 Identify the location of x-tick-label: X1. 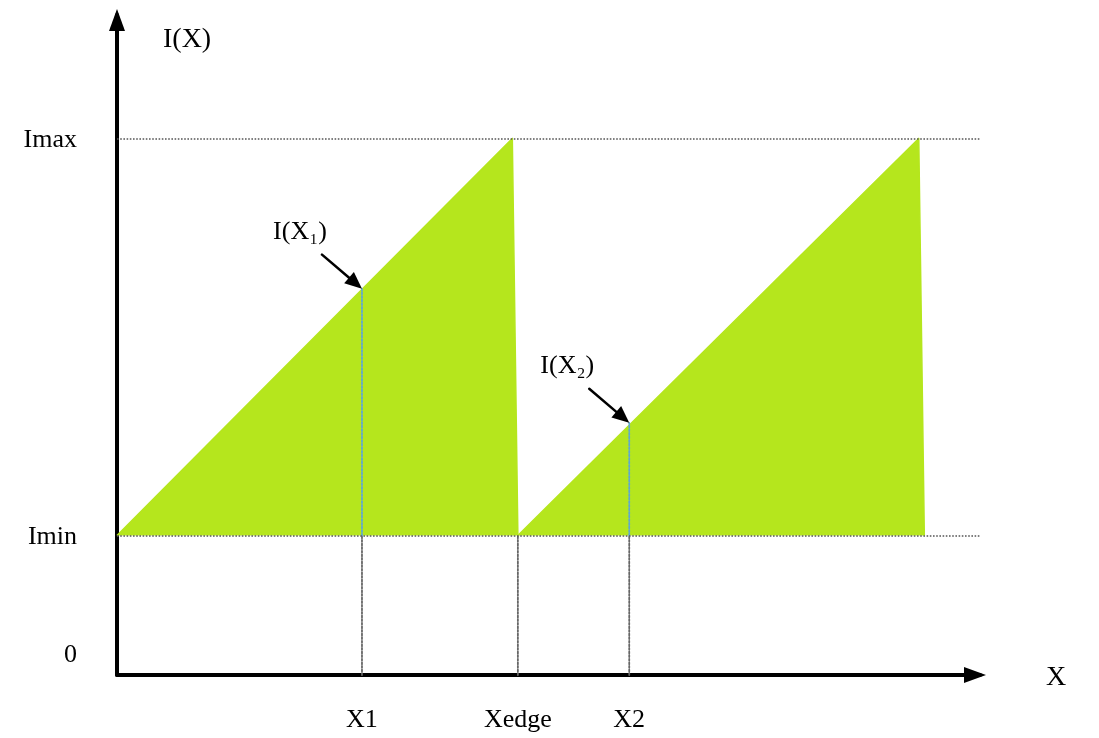
(362, 718).